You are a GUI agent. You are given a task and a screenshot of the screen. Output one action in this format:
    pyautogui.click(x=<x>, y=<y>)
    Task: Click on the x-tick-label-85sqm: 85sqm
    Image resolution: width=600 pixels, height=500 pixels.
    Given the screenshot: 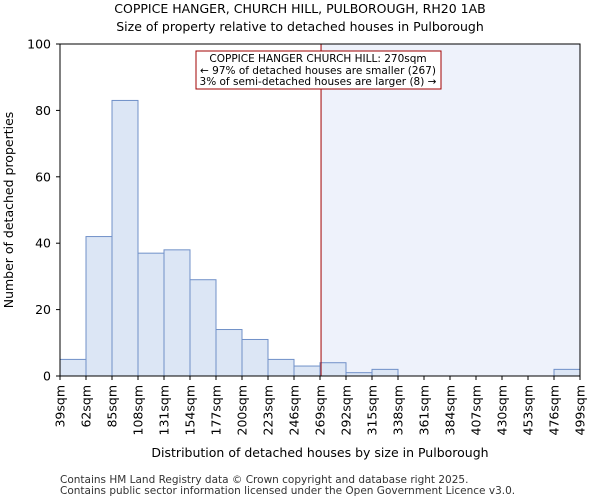 What is the action you would take?
    pyautogui.click(x=112, y=406)
    